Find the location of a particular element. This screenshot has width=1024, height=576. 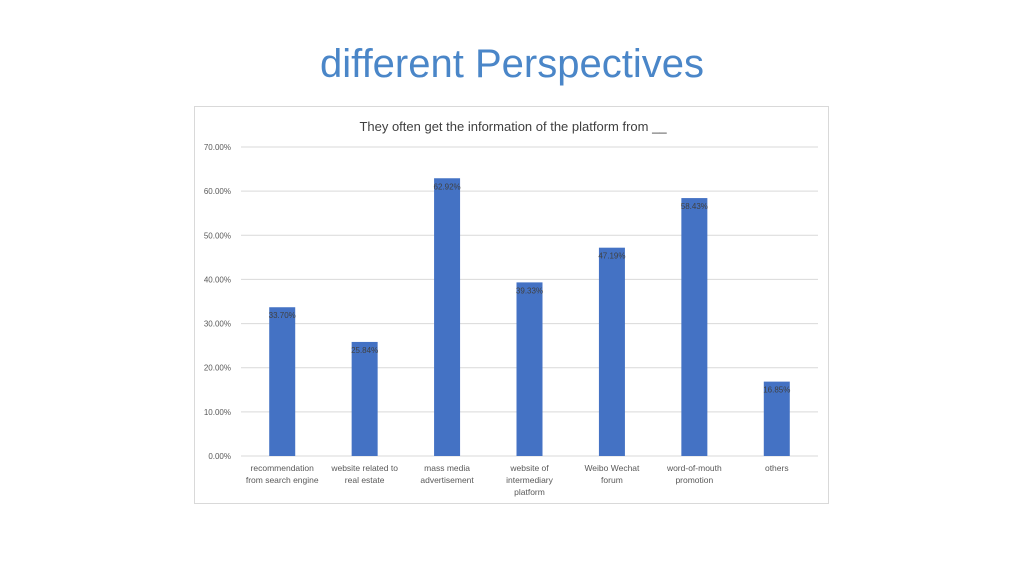

y-tick-label: 40.00% is located at coordinates (217, 279).